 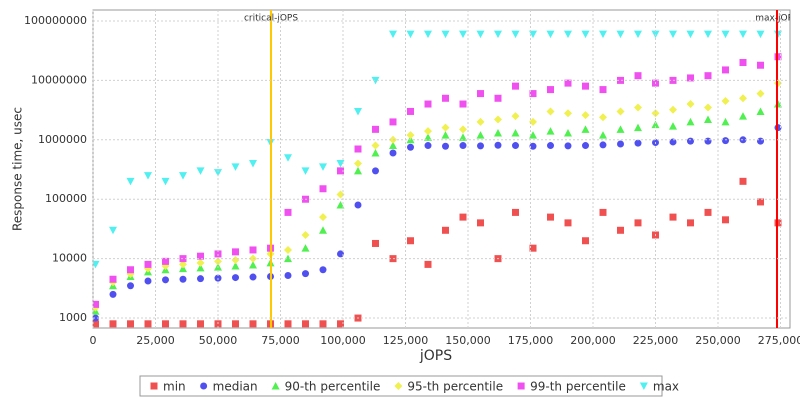 What do you see at coordinates (62, 139) in the screenshot?
I see `y-tick-label: 1000000` at bounding box center [62, 139].